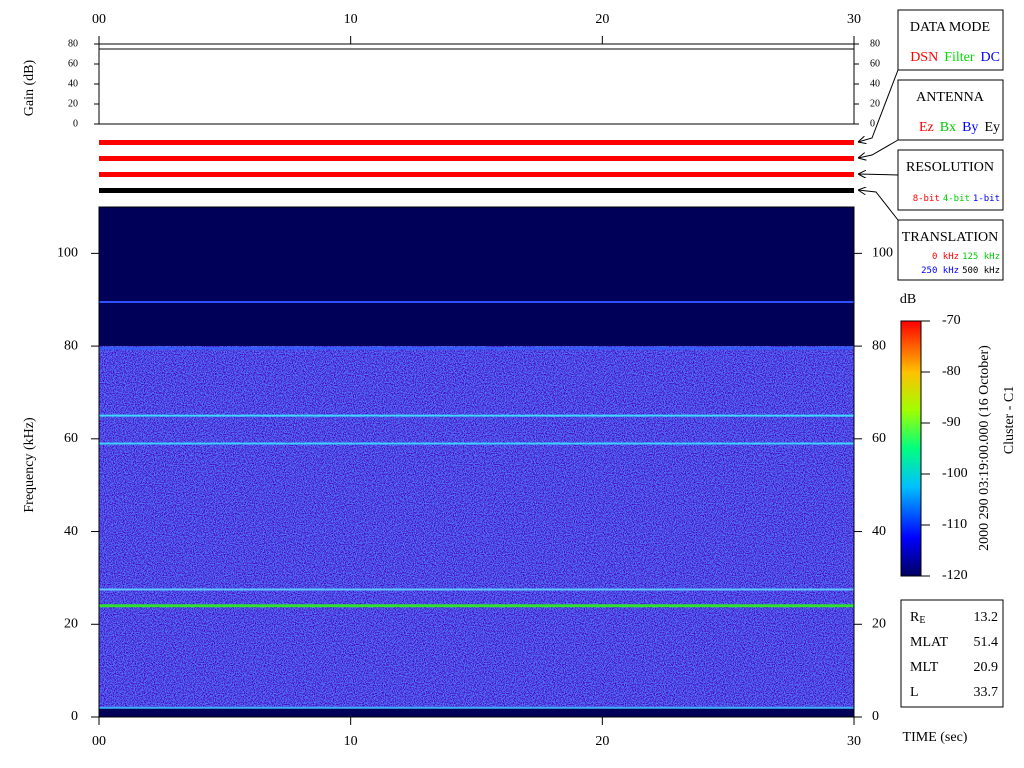 Image resolution: width=1024 pixels, height=768 pixels. What do you see at coordinates (945, 257) in the screenshot?
I see `legend-item: 0 kHz` at bounding box center [945, 257].